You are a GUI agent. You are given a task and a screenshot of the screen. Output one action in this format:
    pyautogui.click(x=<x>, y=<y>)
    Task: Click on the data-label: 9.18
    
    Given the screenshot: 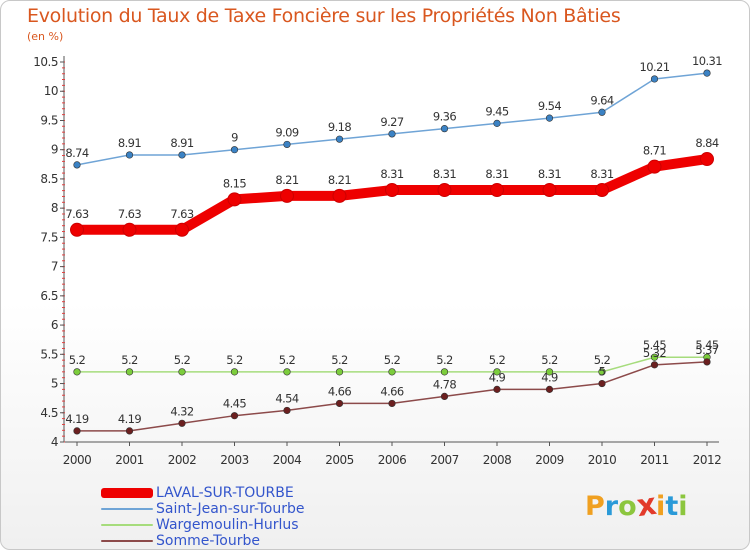 What is the action you would take?
    pyautogui.click(x=339, y=127)
    